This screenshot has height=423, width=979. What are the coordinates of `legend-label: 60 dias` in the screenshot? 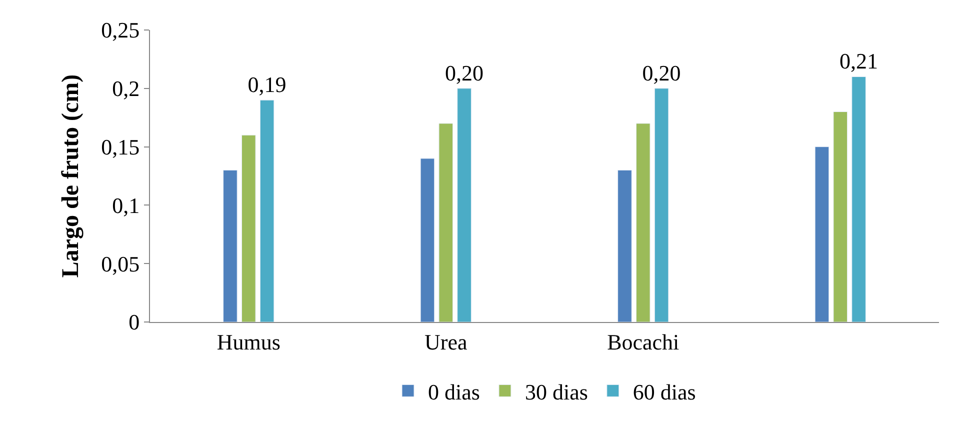 It's located at (664, 391).